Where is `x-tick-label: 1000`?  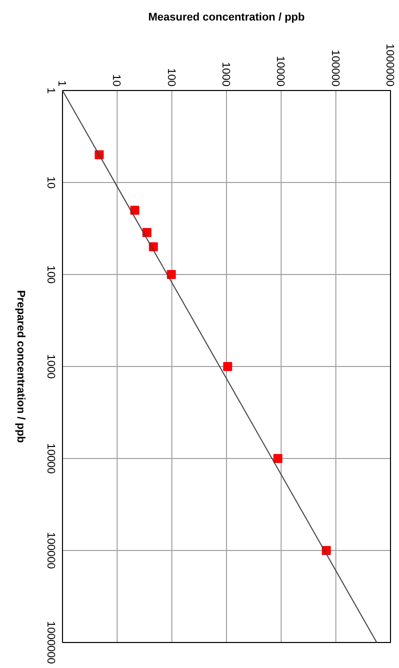 x-tick-label: 1000 is located at coordinates (226, 74).